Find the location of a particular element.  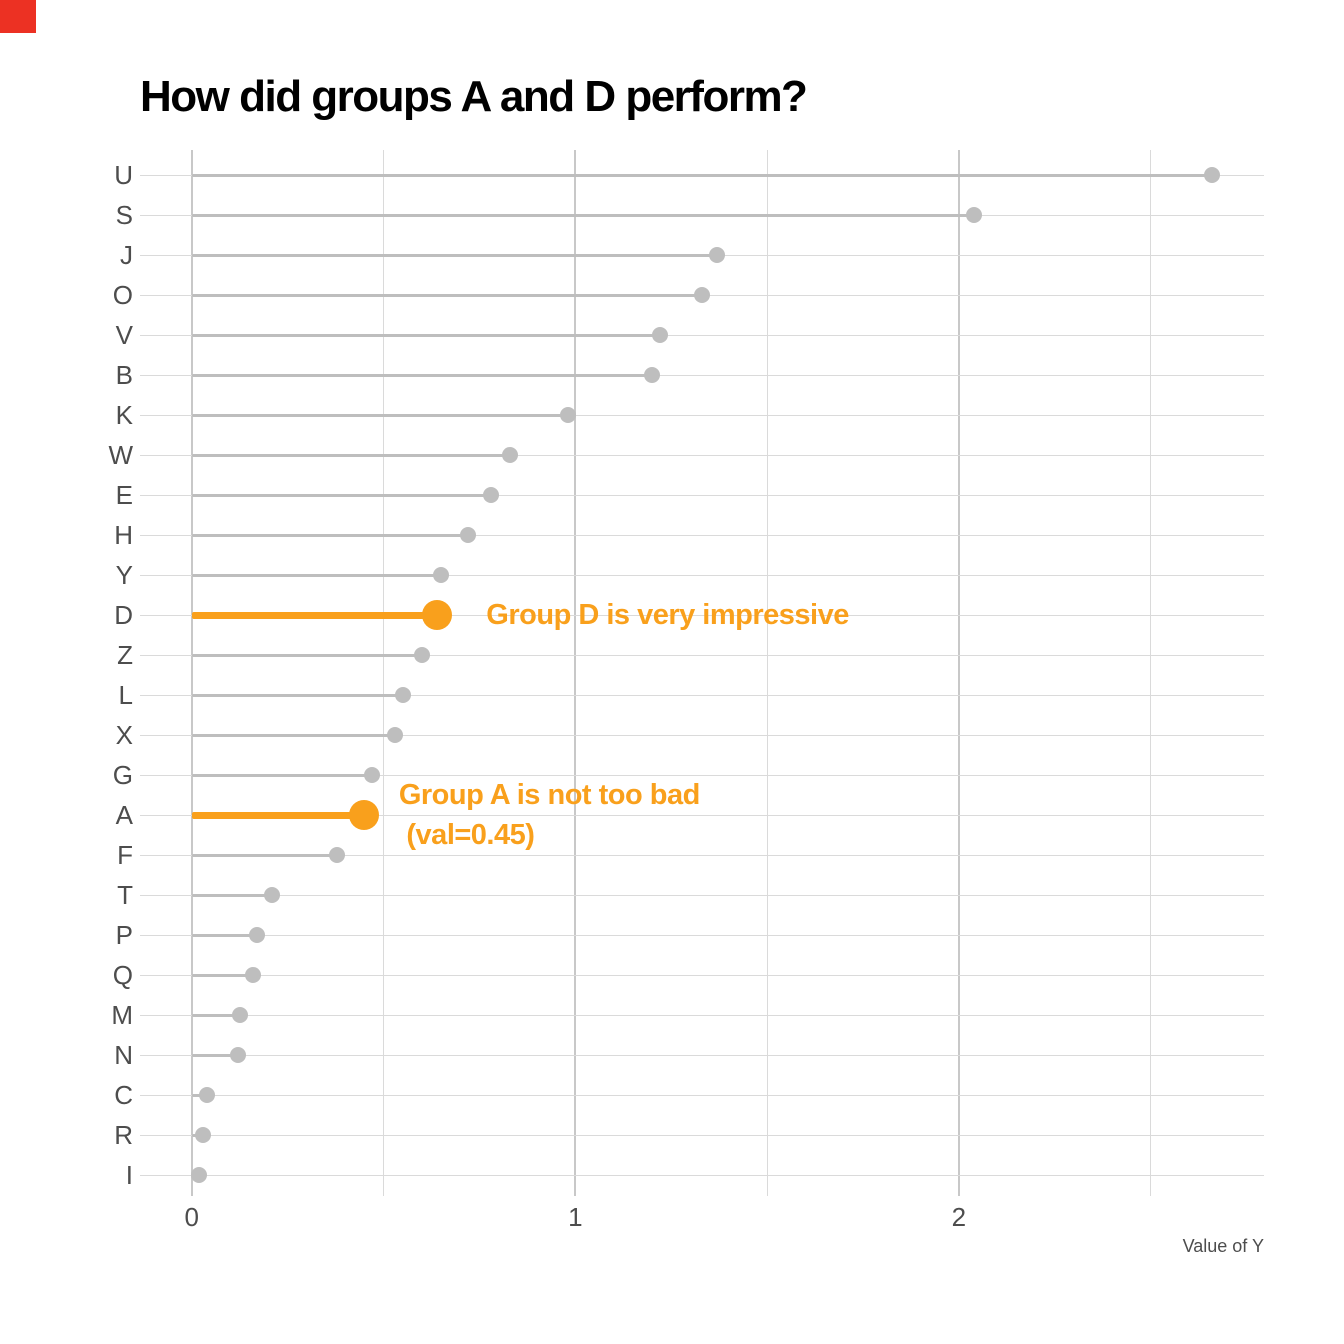

lollipop-dot-s is located at coordinates (974, 215).